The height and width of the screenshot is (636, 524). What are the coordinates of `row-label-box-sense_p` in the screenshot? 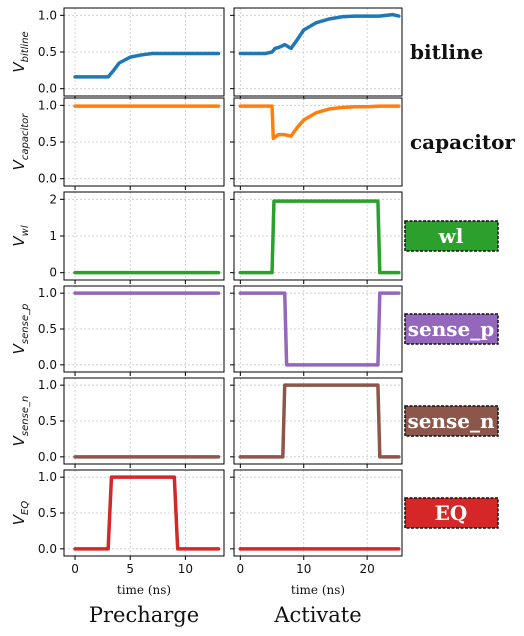 It's located at (451, 329).